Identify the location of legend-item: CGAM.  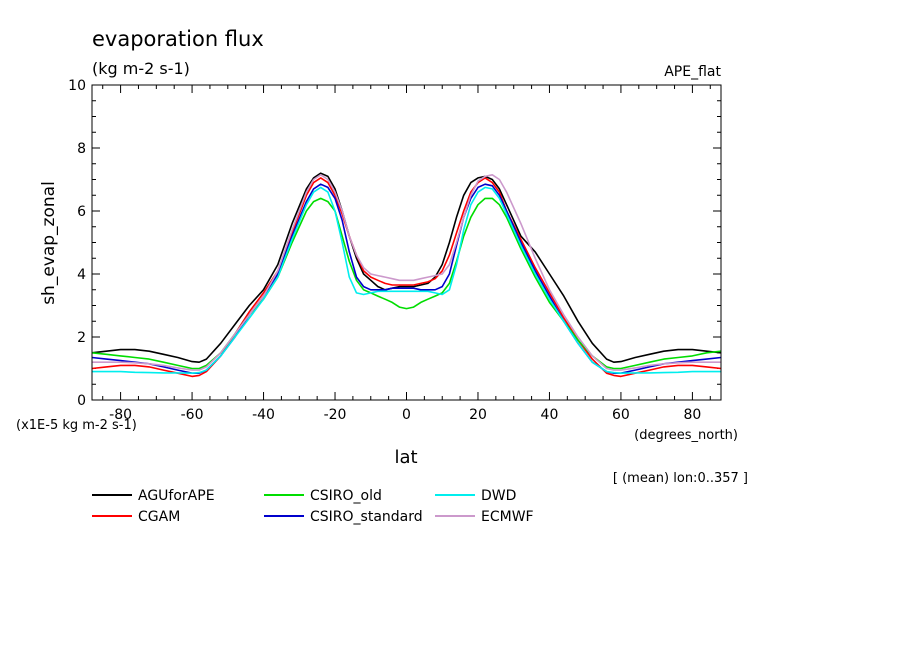
(136, 517).